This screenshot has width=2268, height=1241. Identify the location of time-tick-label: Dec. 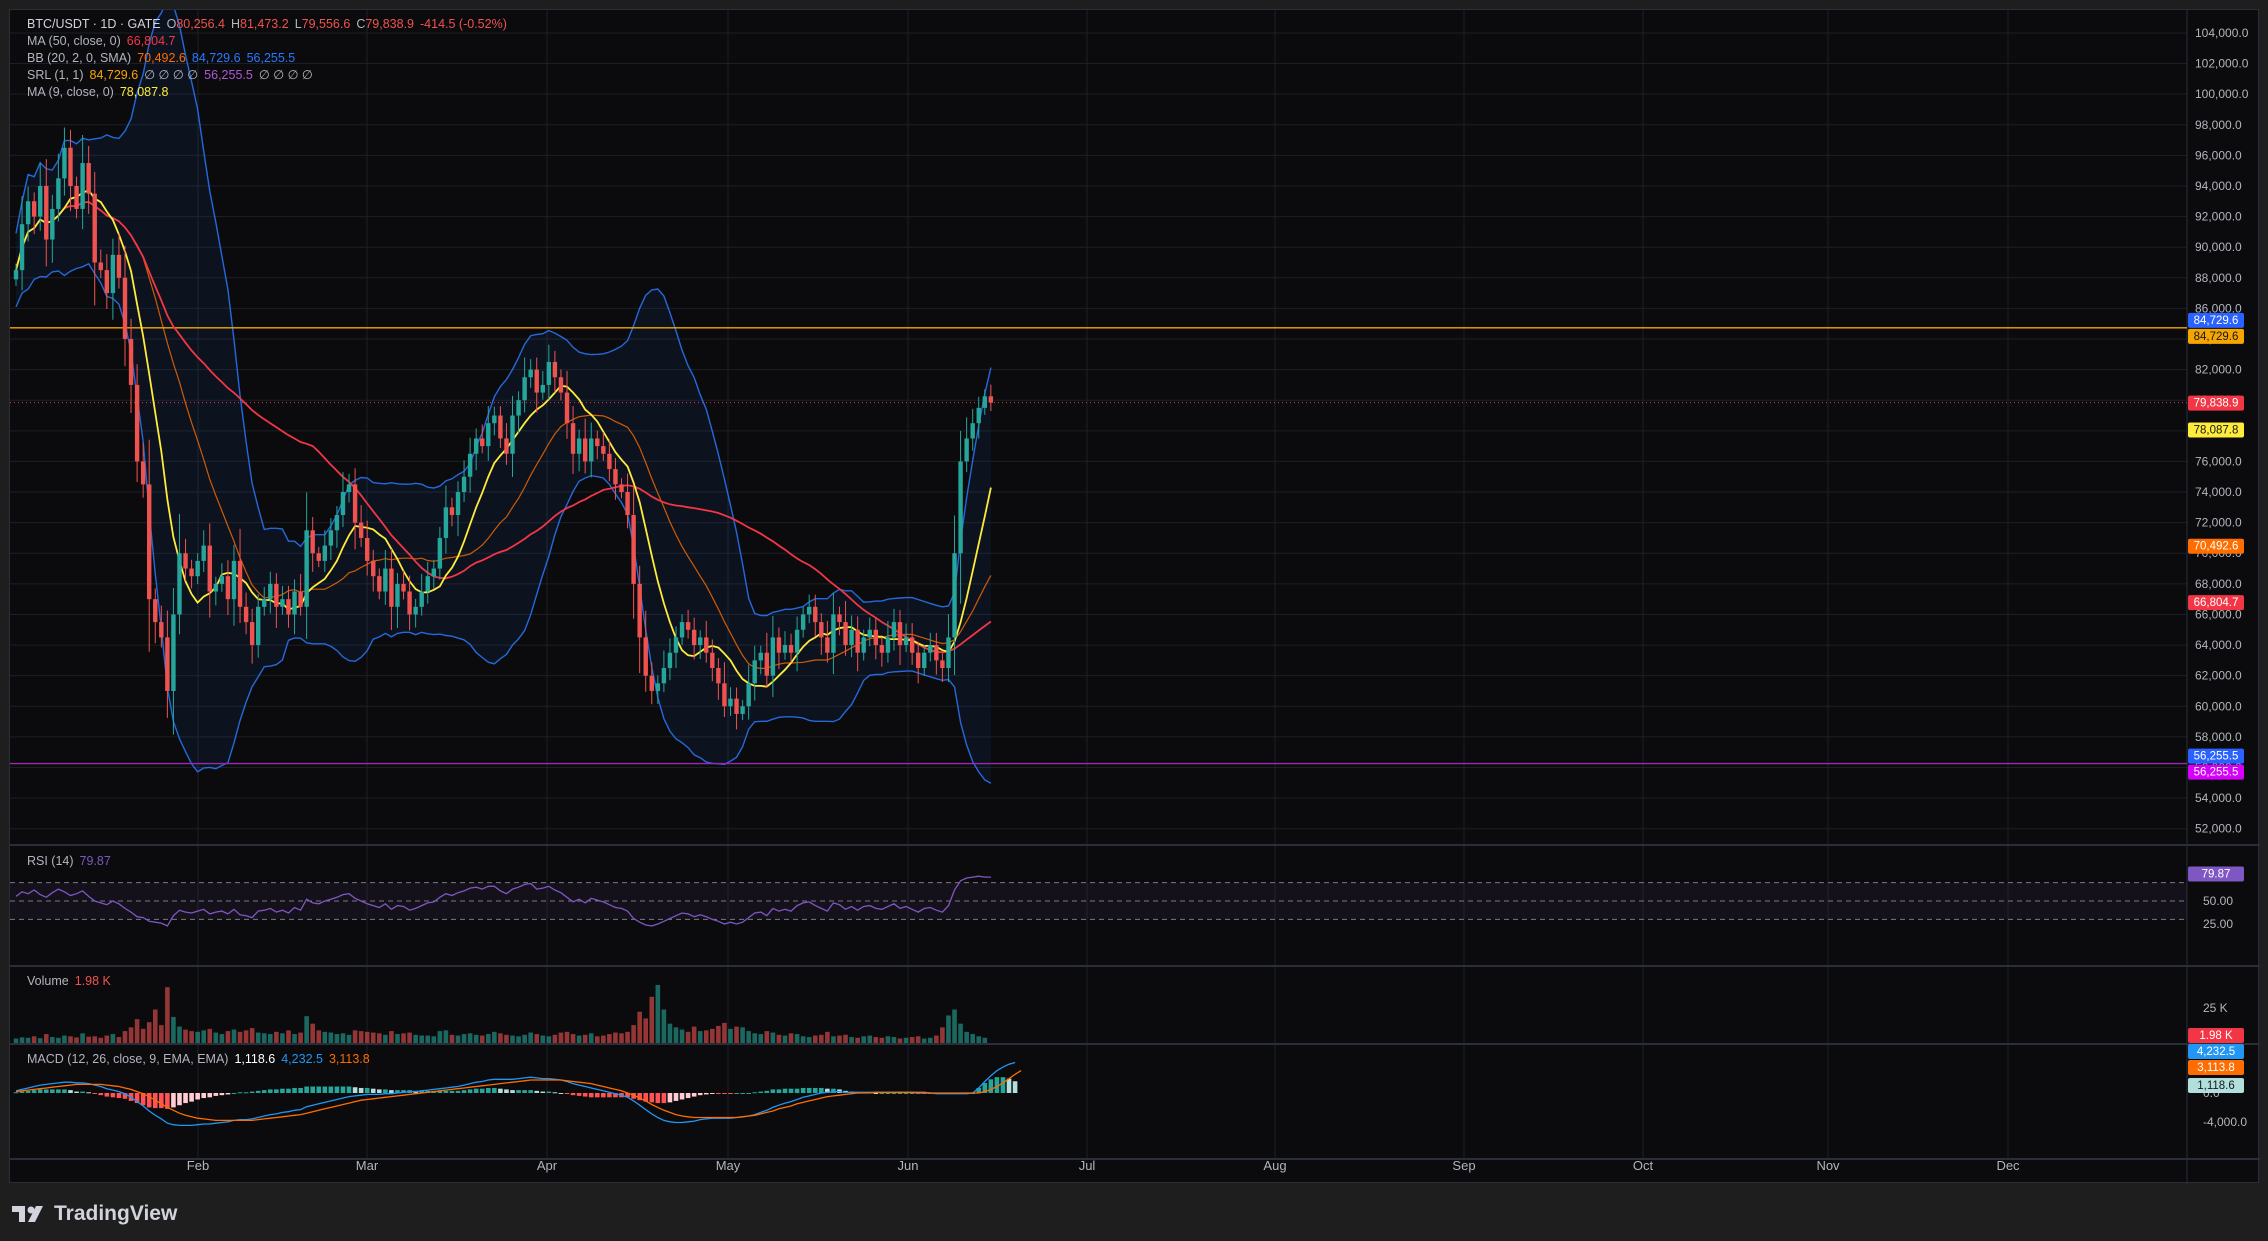
(2008, 1165).